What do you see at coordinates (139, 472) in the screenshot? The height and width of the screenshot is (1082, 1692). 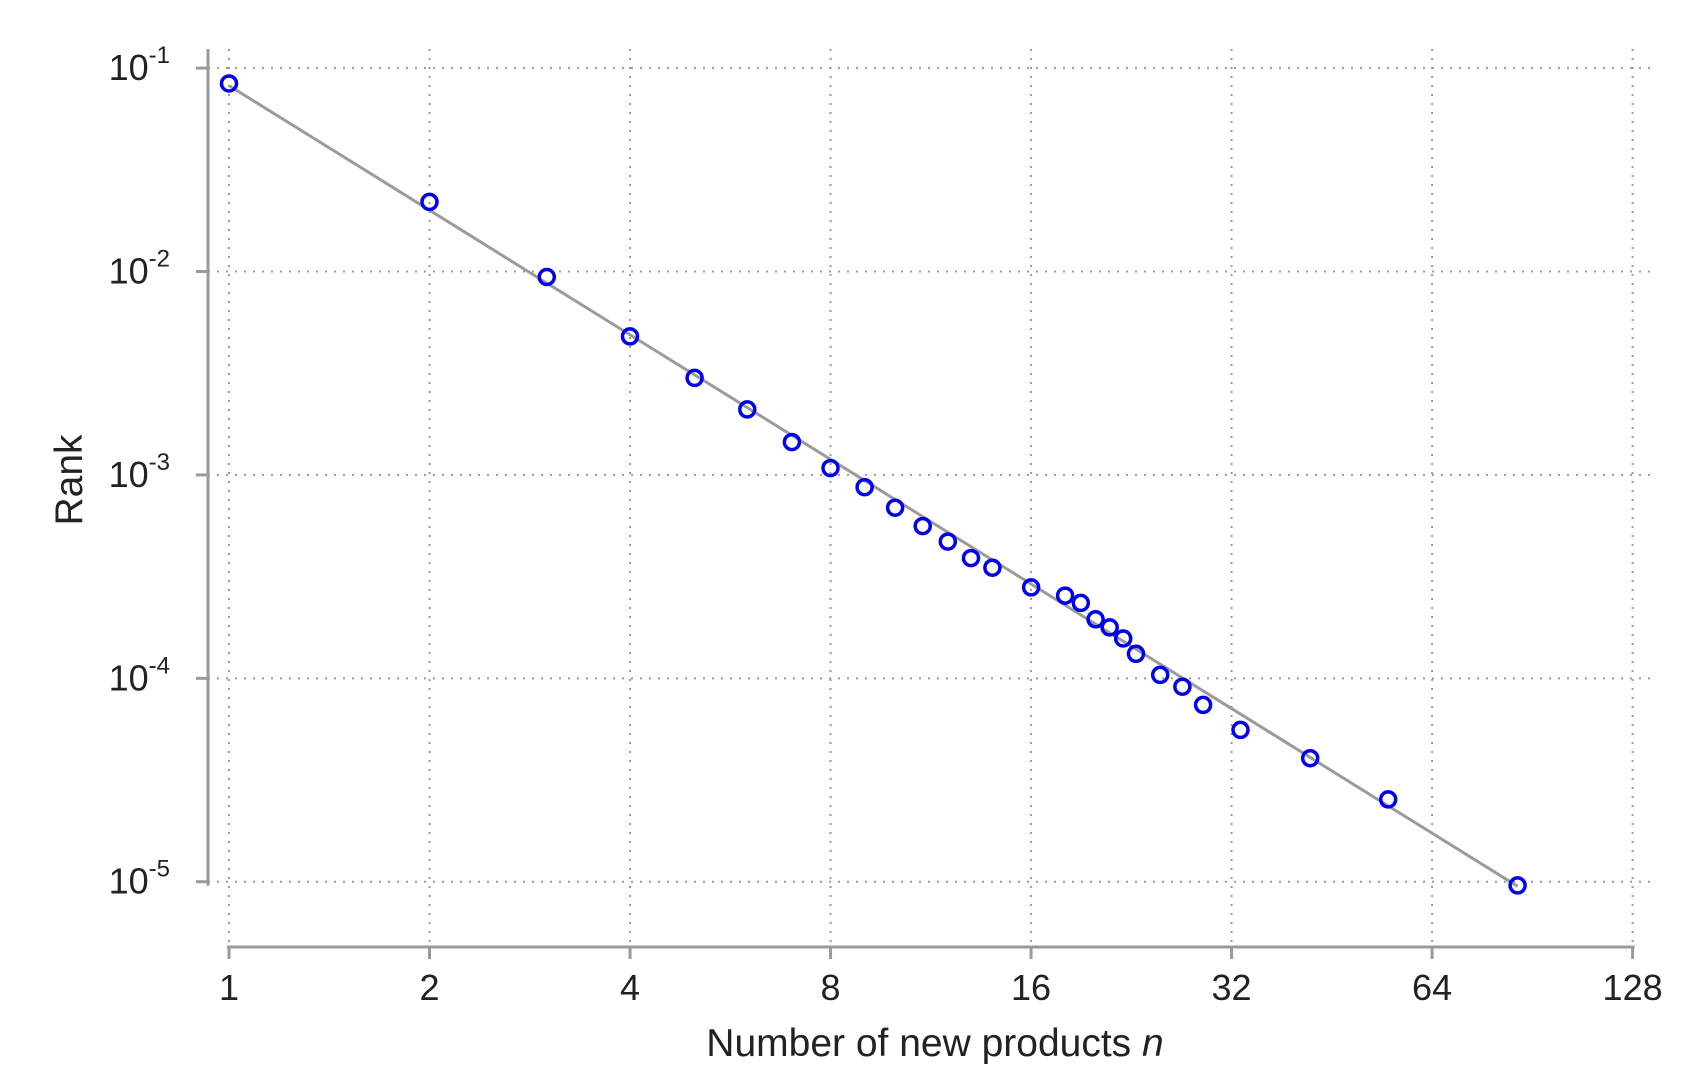 I see `y-tick-label: 10⁻³` at bounding box center [139, 472].